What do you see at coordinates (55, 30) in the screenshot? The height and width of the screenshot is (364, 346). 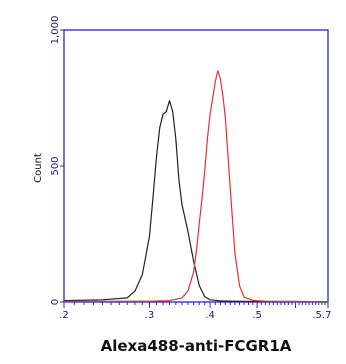 I see `y-tick-label: 1,000` at bounding box center [55, 30].